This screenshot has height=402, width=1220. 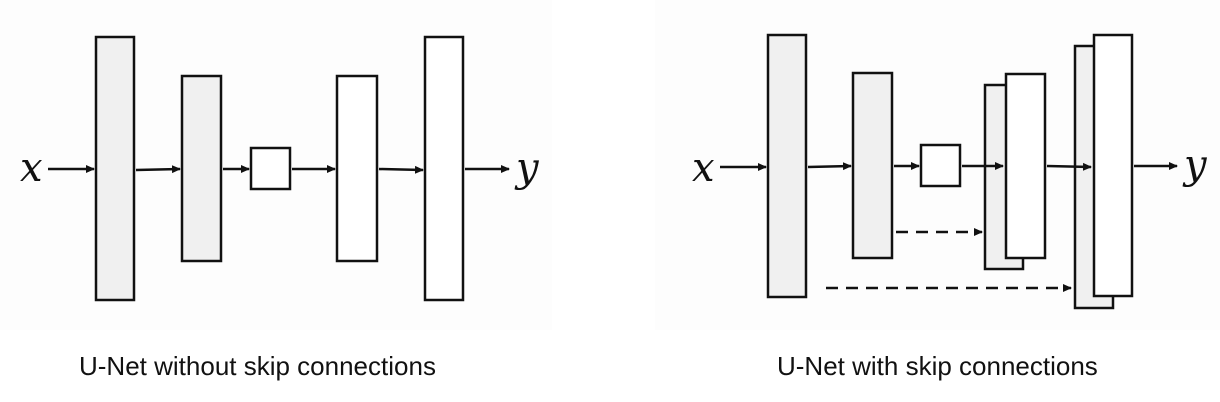 I want to click on caption-without-skip: U-Net without skip connections, so click(x=257, y=366).